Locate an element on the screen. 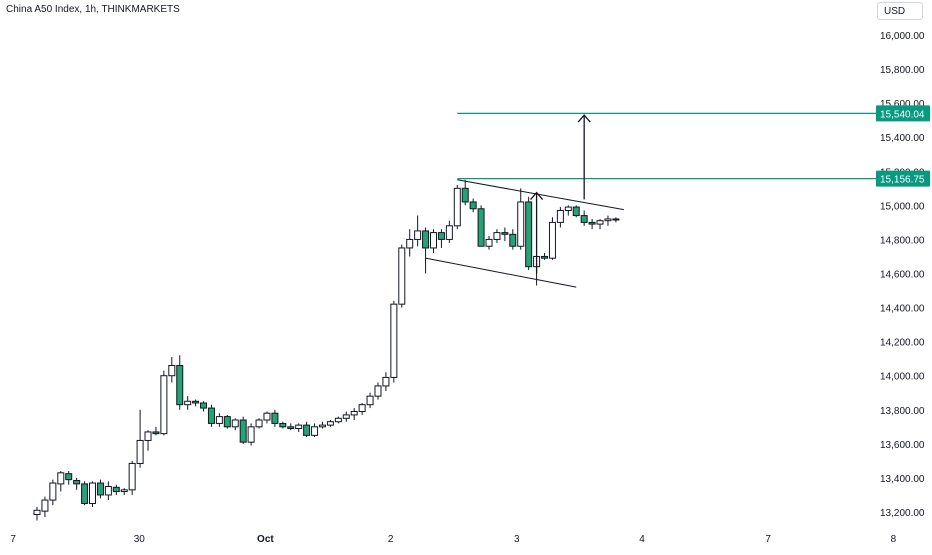 The height and width of the screenshot is (555, 932). y-tick-label: 16,000.00 is located at coordinates (902, 36).